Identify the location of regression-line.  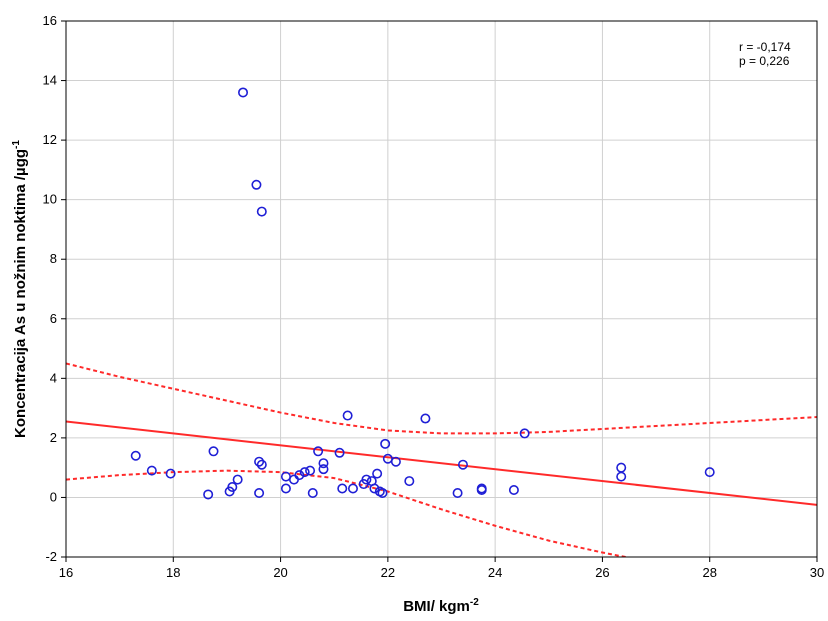
(441, 463).